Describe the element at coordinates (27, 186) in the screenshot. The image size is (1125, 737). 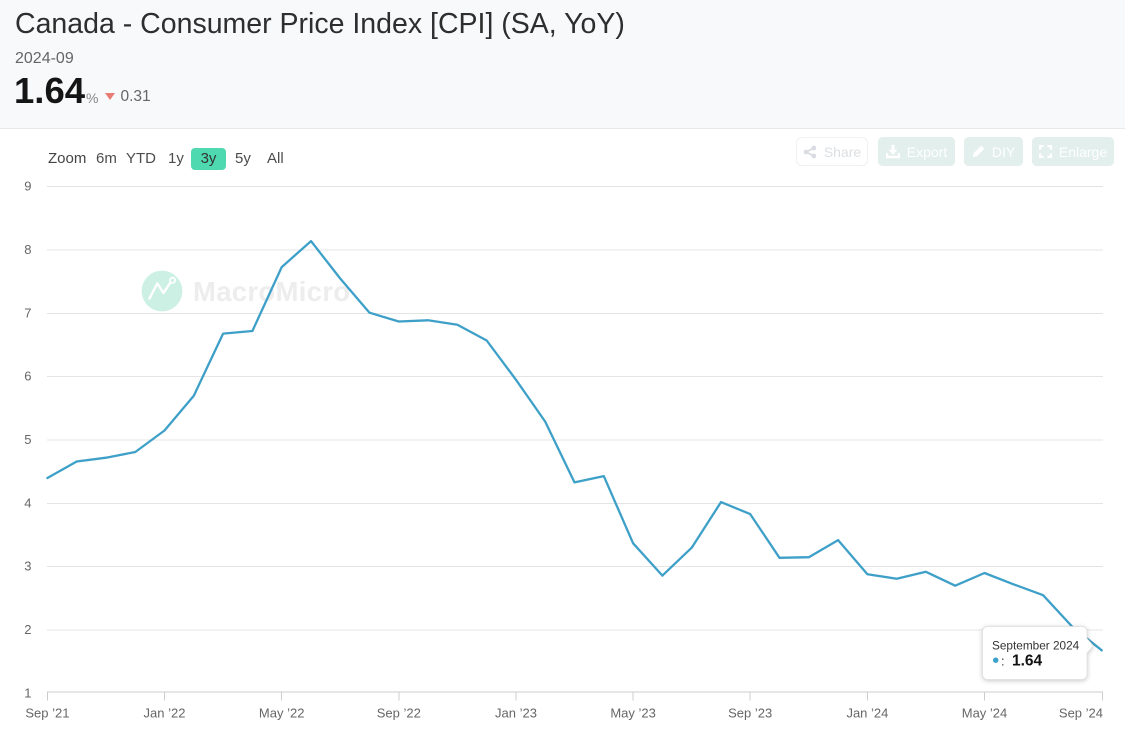
I see `svg-text: 9` at that location.